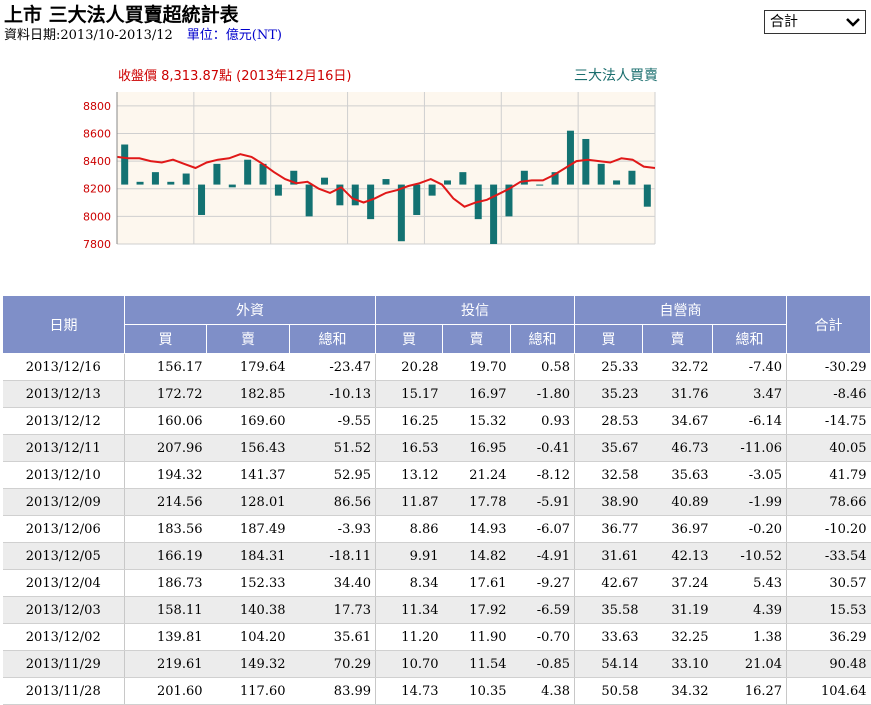 This screenshot has width=871, height=705. What do you see at coordinates (409, 421) in the screenshot?
I see `cell-trust-buy: 16.25` at bounding box center [409, 421].